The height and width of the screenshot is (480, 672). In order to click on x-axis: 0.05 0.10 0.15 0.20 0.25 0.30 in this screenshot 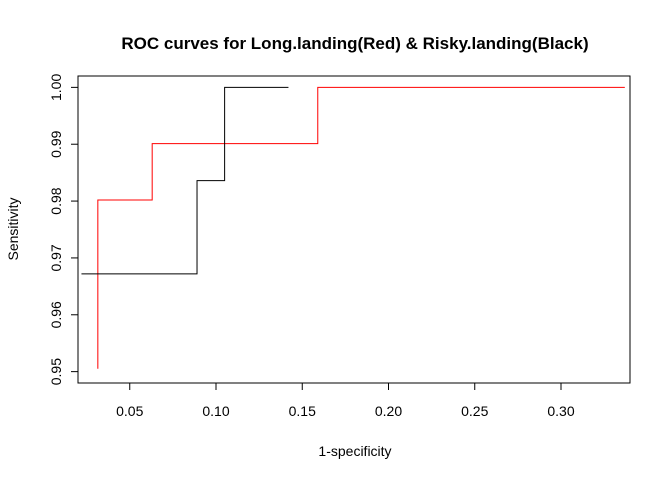, I will do `click(345, 400)`.